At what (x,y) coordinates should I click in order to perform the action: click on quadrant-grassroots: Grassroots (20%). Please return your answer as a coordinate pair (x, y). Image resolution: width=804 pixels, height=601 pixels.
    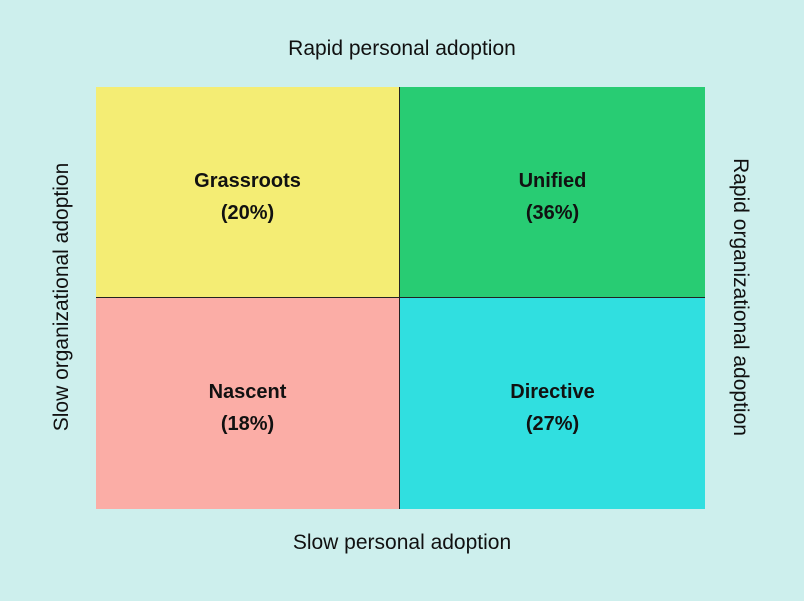
    Looking at the image, I should click on (248, 192).